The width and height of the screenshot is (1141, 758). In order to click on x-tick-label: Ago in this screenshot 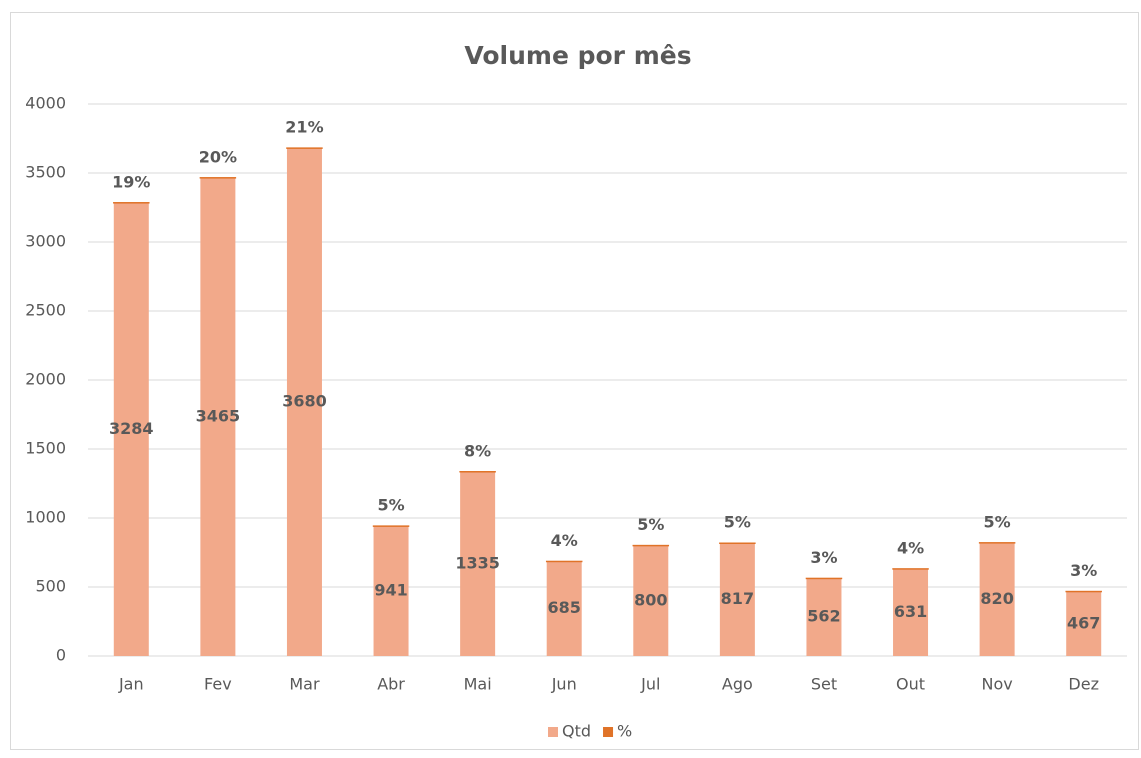, I will do `click(737, 684)`.